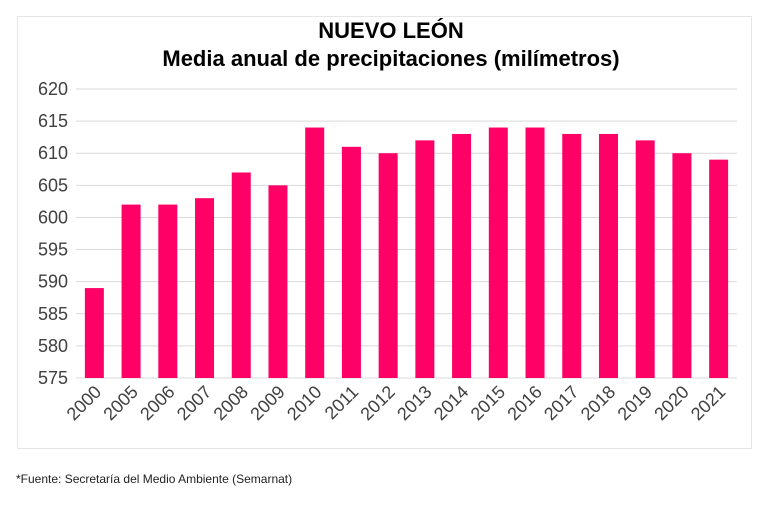 The height and width of the screenshot is (507, 782). I want to click on bar-2013, so click(425, 259).